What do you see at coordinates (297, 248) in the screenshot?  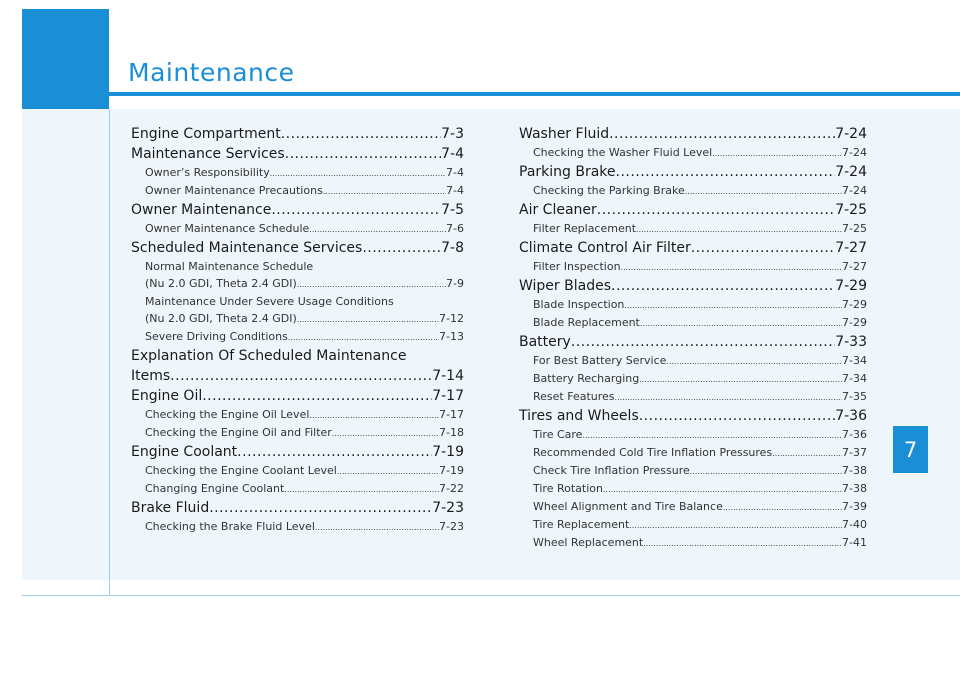 I see `toc-main-entry: Scheduled Maintenance Services 7-8` at bounding box center [297, 248].